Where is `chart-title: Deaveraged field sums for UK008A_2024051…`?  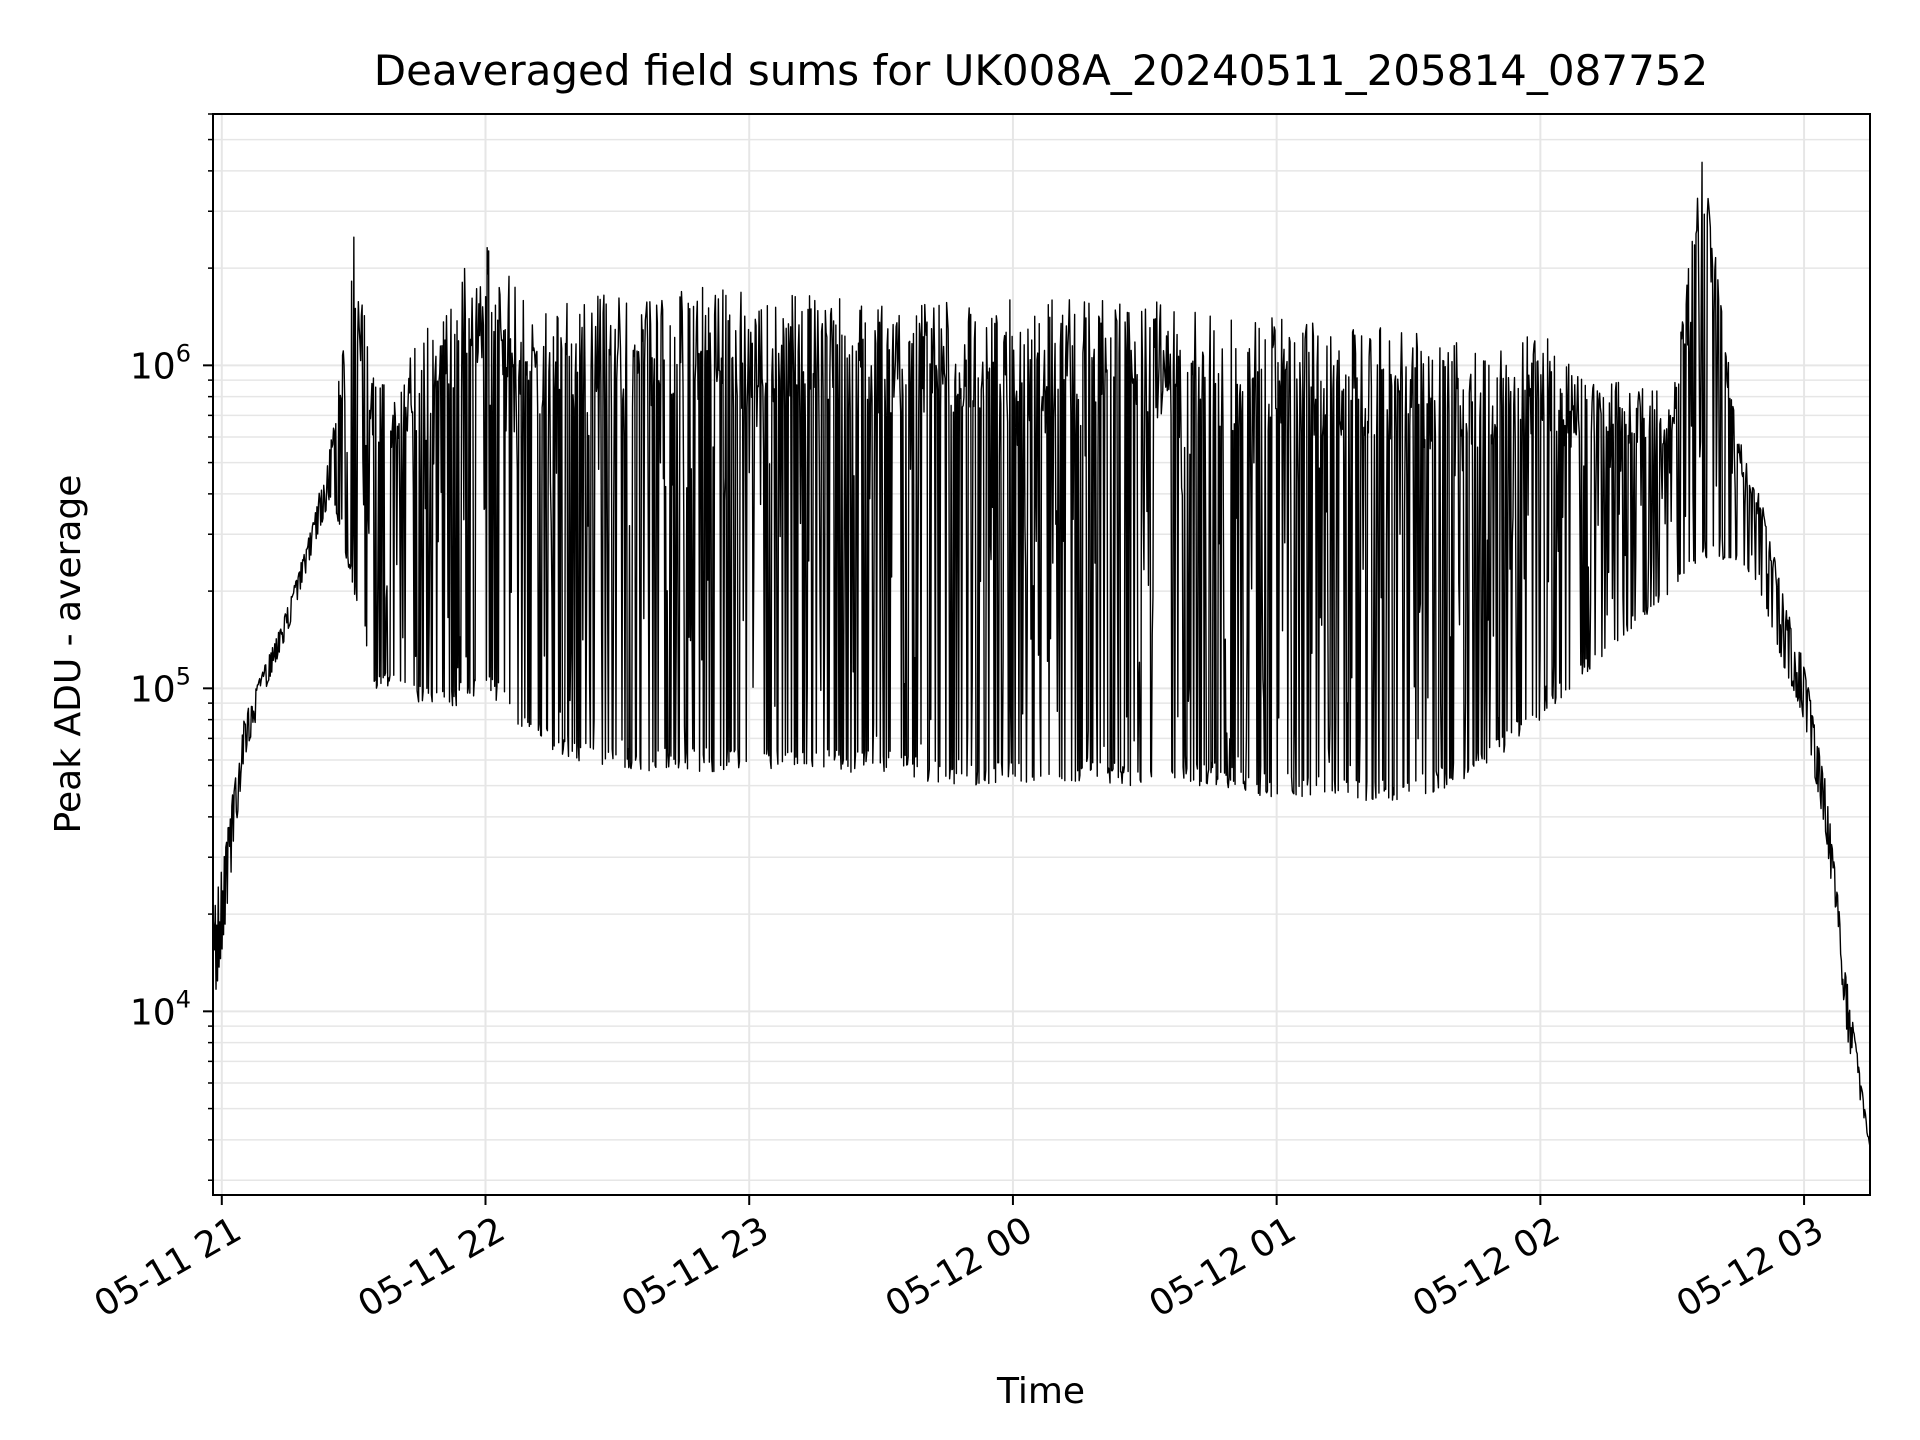 chart-title: Deaveraged field sums for UK008A_2024051… is located at coordinates (1041, 70).